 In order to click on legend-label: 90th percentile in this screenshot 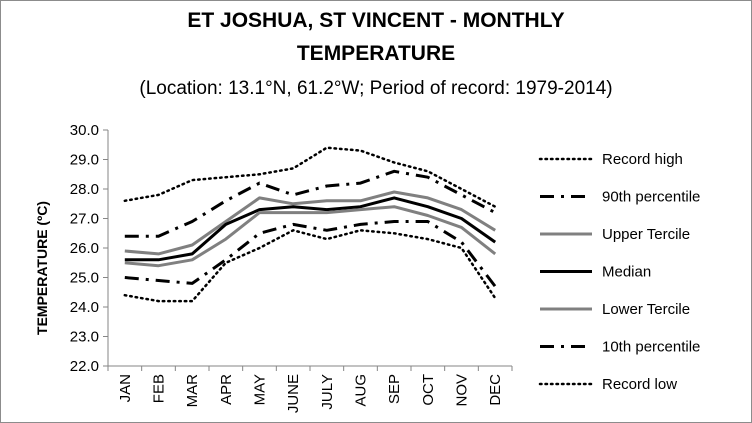, I will do `click(651, 197)`.